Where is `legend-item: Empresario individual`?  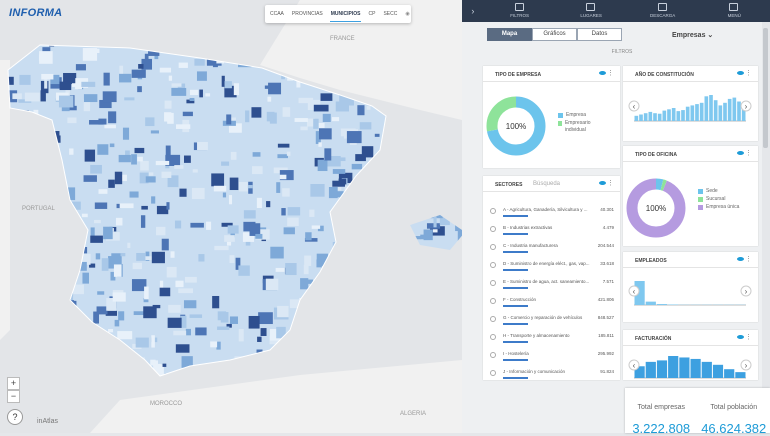
legend-item: Empresario individual is located at coordinates (580, 127).